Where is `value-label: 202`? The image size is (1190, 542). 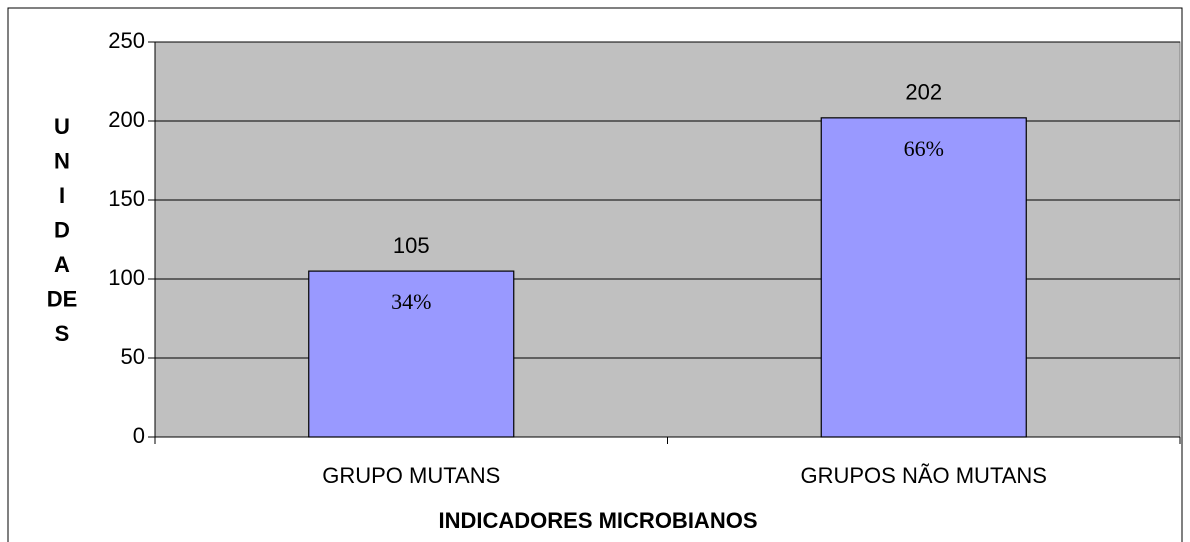
value-label: 202 is located at coordinates (923, 92).